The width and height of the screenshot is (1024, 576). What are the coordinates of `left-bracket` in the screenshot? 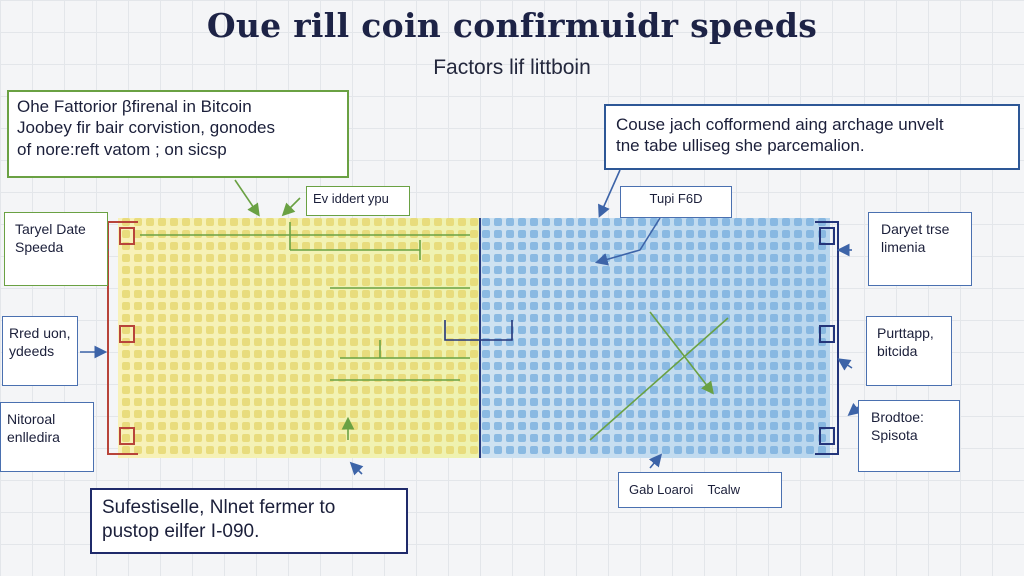 It's located at (122, 338).